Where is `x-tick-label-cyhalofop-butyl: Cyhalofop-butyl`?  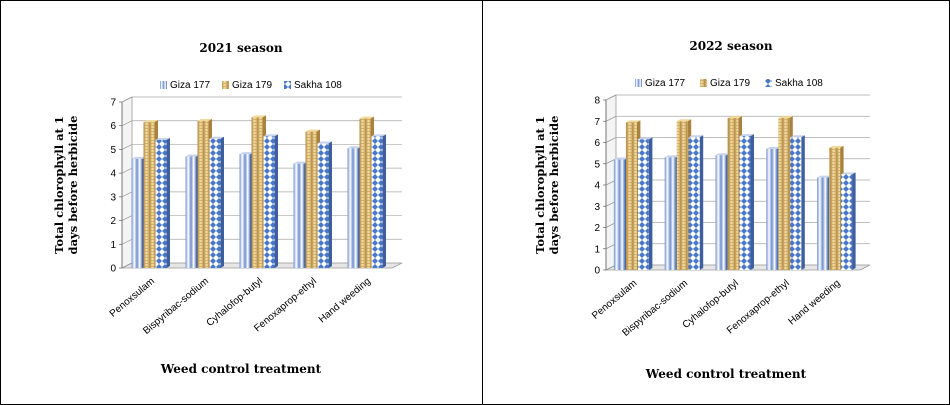
x-tick-label-cyhalofop-butyl: Cyhalofop-butyl is located at coordinates (235, 302).